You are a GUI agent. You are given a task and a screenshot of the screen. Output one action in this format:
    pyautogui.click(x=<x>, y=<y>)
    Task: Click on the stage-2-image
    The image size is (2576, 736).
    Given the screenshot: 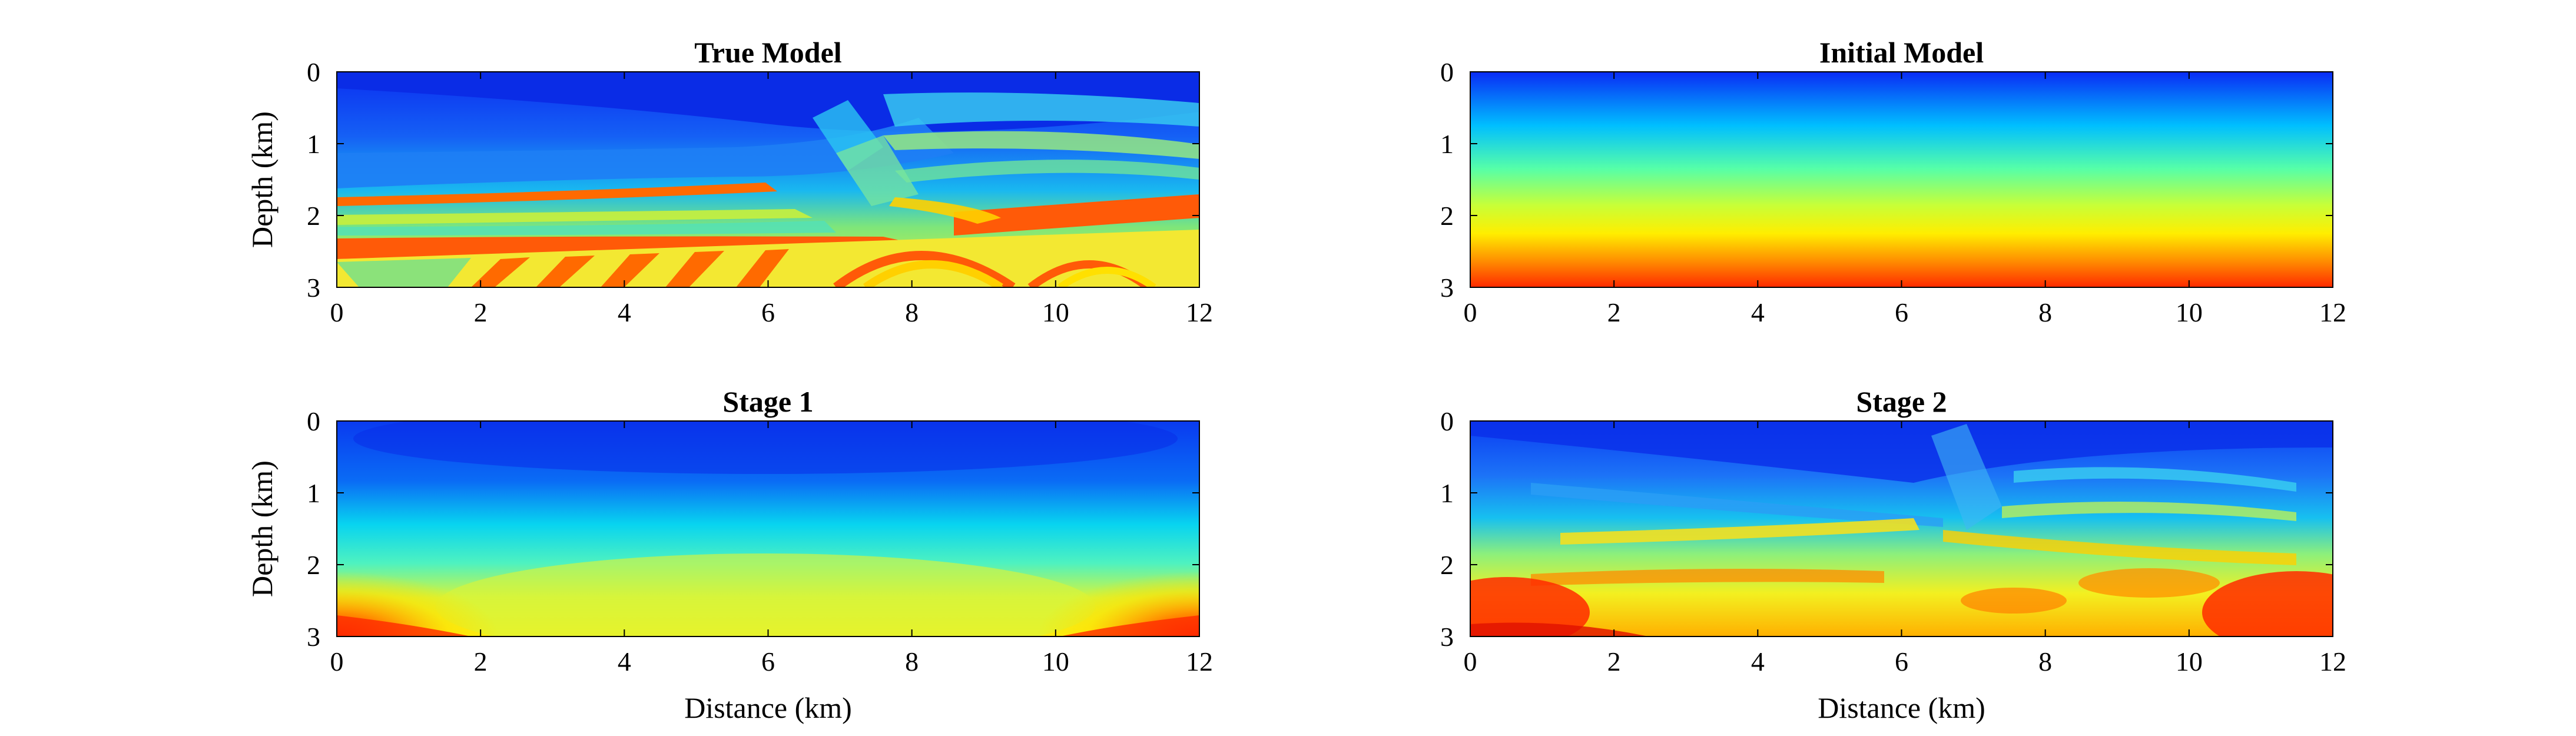 What is the action you would take?
    pyautogui.click(x=1901, y=528)
    